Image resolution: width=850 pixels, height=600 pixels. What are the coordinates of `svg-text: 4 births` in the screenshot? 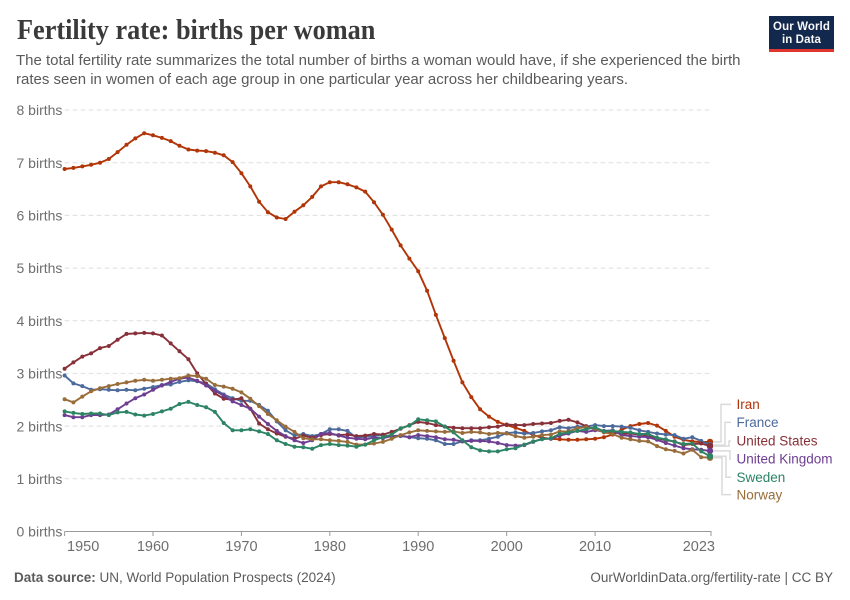 It's located at (40, 321).